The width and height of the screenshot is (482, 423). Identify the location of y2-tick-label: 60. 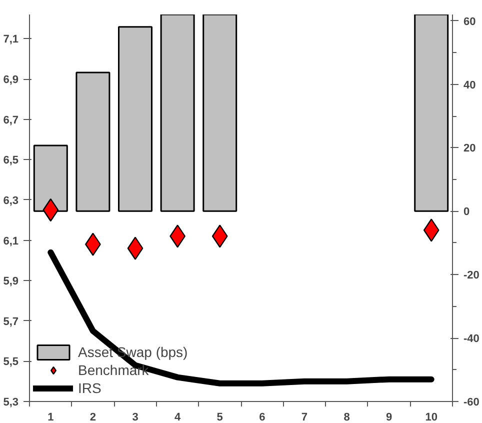
(470, 22).